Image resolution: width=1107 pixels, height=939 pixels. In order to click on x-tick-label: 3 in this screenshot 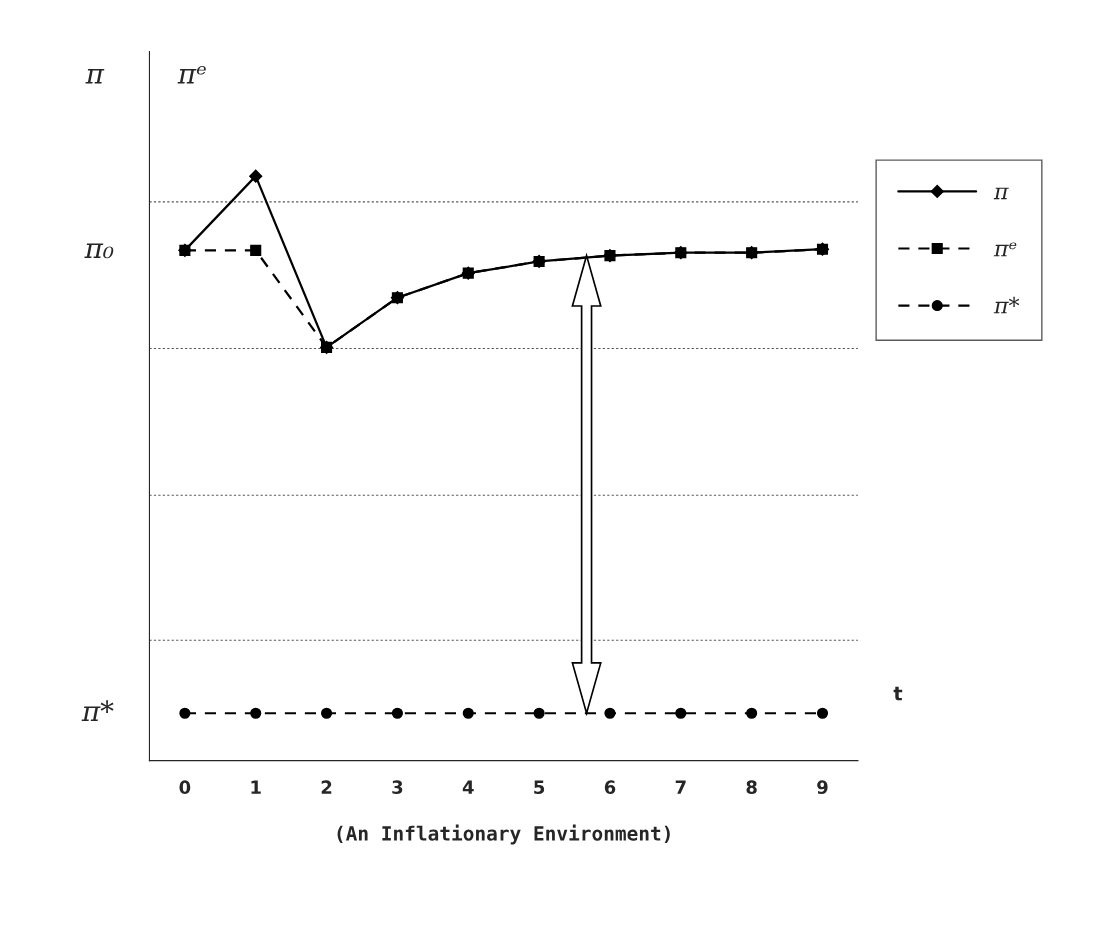, I will do `click(397, 787)`.